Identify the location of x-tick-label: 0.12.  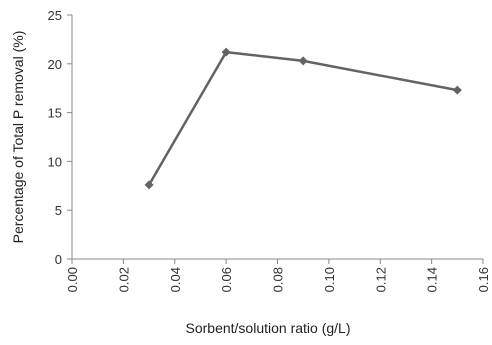
(380, 279).